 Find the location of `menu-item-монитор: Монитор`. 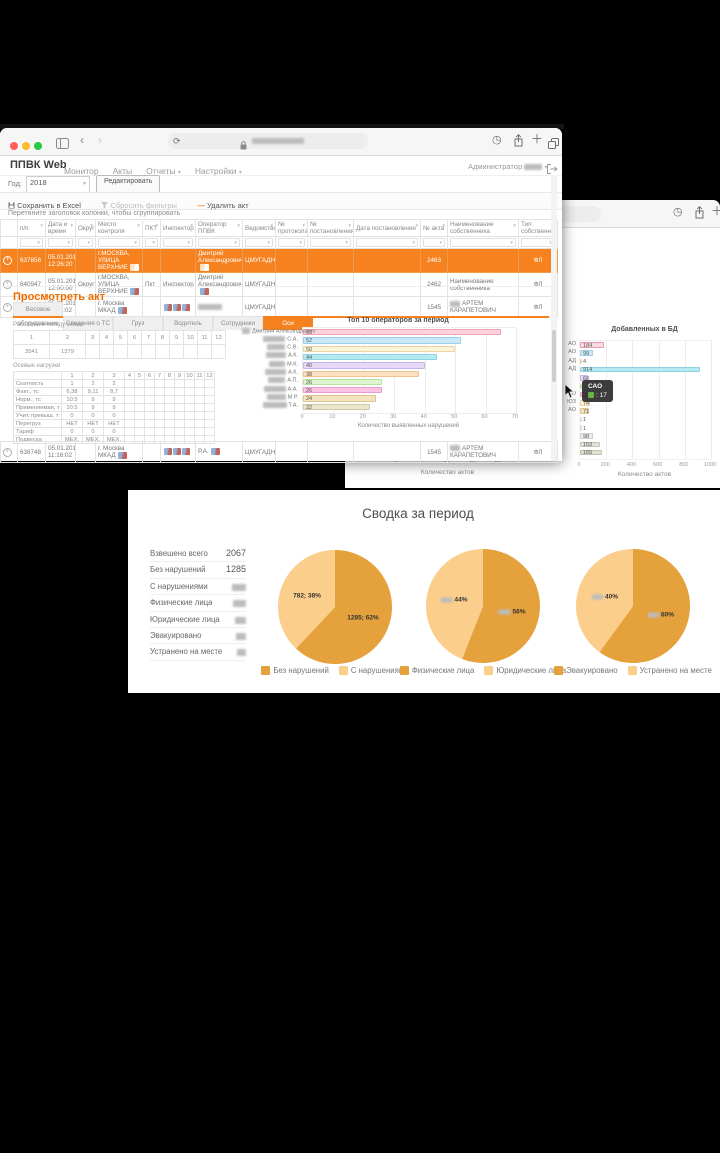

menu-item-монитор: Монитор is located at coordinates (81, 171).